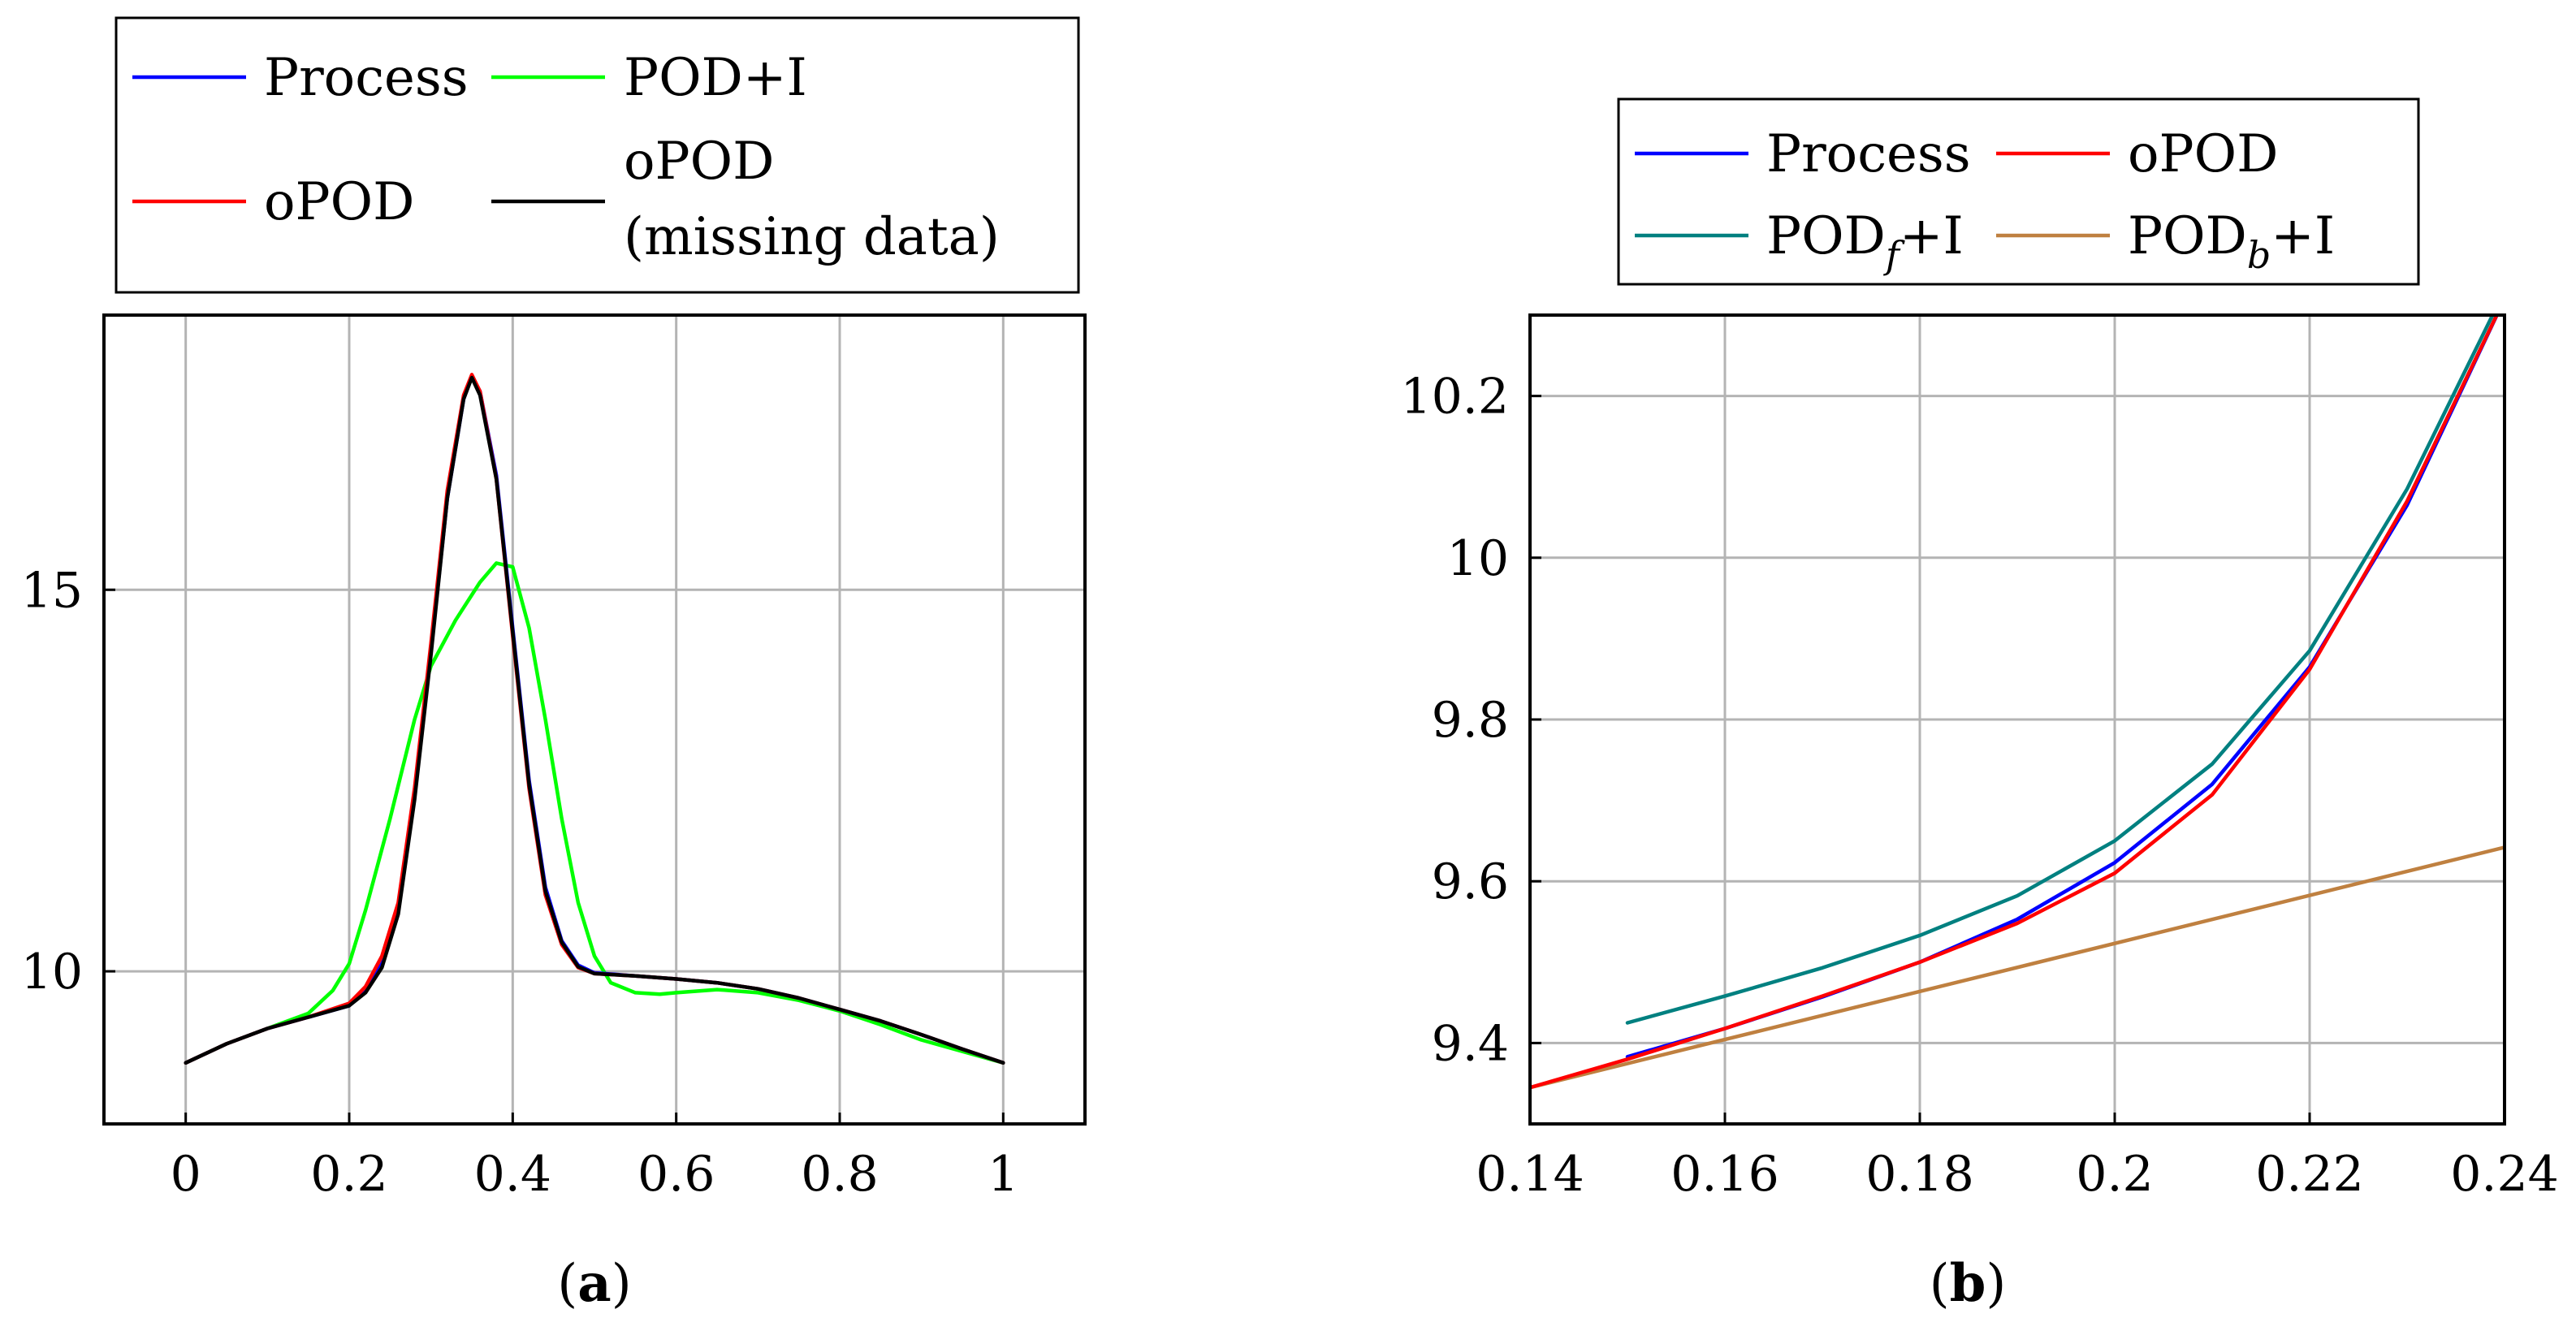 The width and height of the screenshot is (2576, 1331). I want to click on y-tick-label-b-2: 9.8, so click(1470, 720).